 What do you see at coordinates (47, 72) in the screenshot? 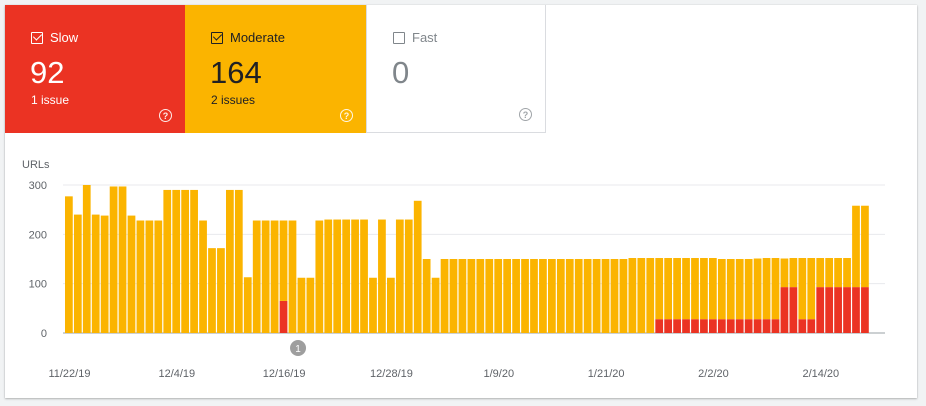
I see `slow-count: 92` at bounding box center [47, 72].